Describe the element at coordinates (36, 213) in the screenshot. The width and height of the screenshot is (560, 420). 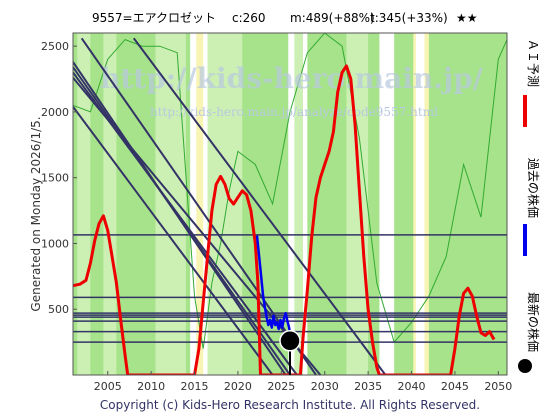
I see `generated-date-label: Generated on Monday 2026/1/5.` at that location.